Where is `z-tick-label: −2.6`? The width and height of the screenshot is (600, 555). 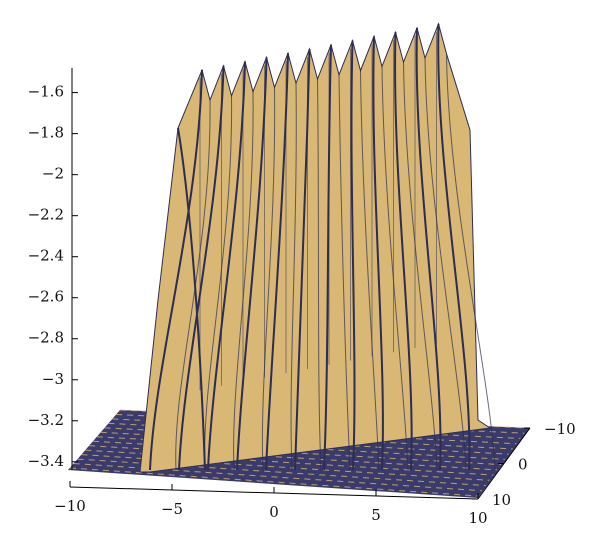 z-tick-label: −2.6 is located at coordinates (46, 297).